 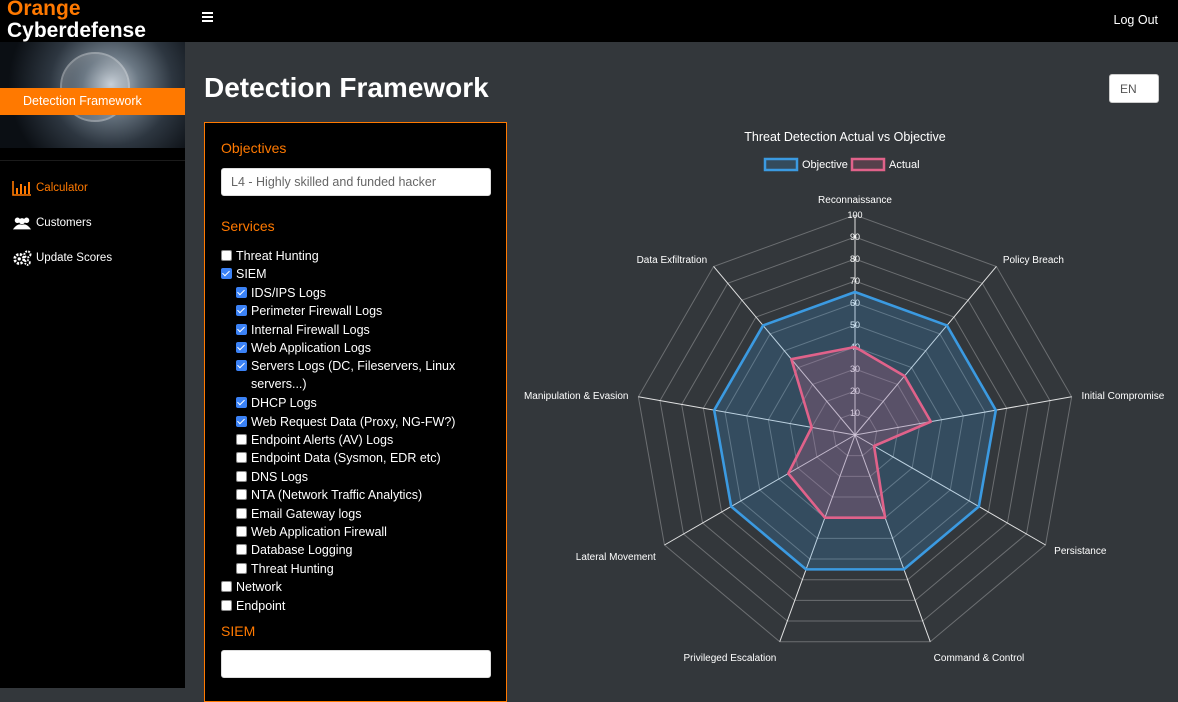 I want to click on service-option: DHCP Logs, so click(x=276, y=404).